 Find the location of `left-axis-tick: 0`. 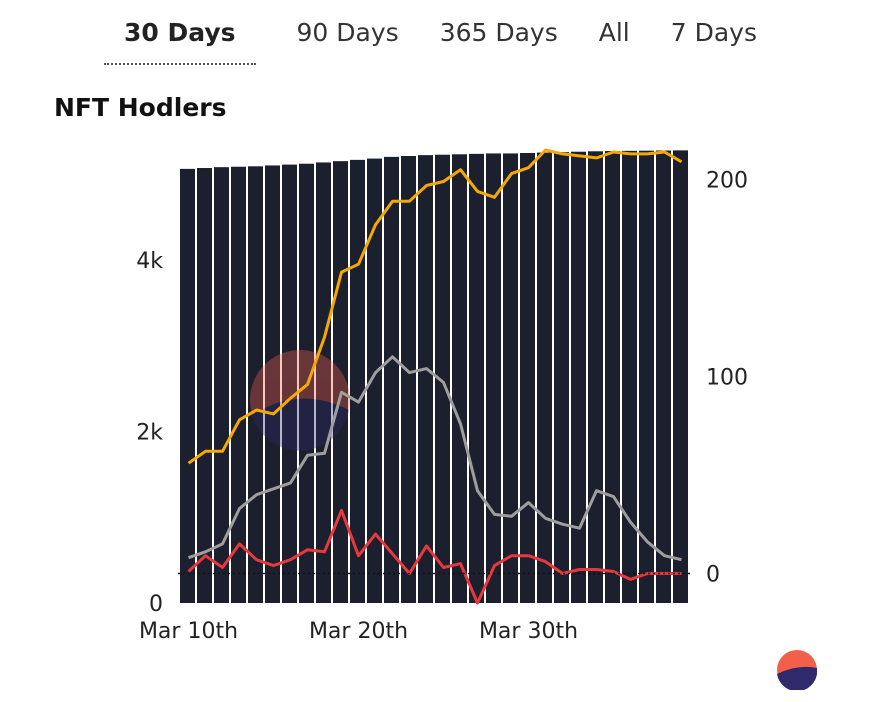

left-axis-tick: 0 is located at coordinates (156, 604).